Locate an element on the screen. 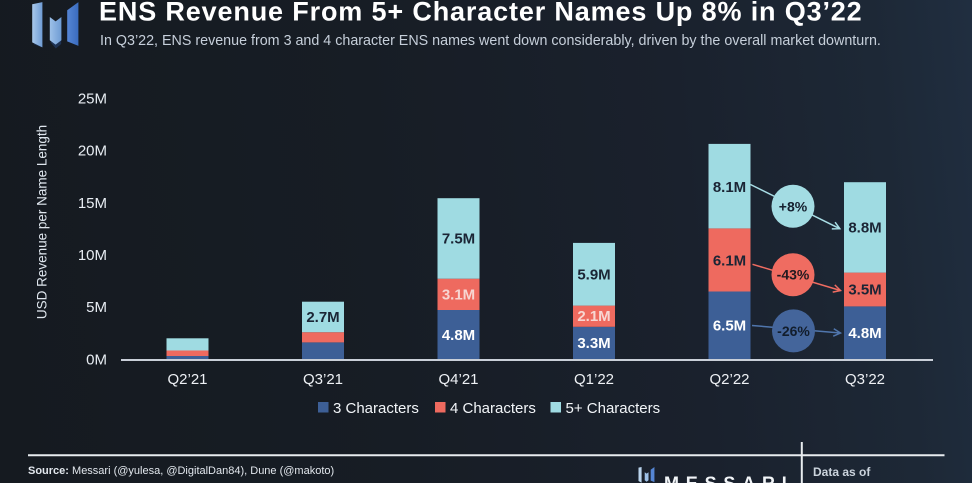 This screenshot has width=972, height=483. svg-text: 10M is located at coordinates (92, 255).